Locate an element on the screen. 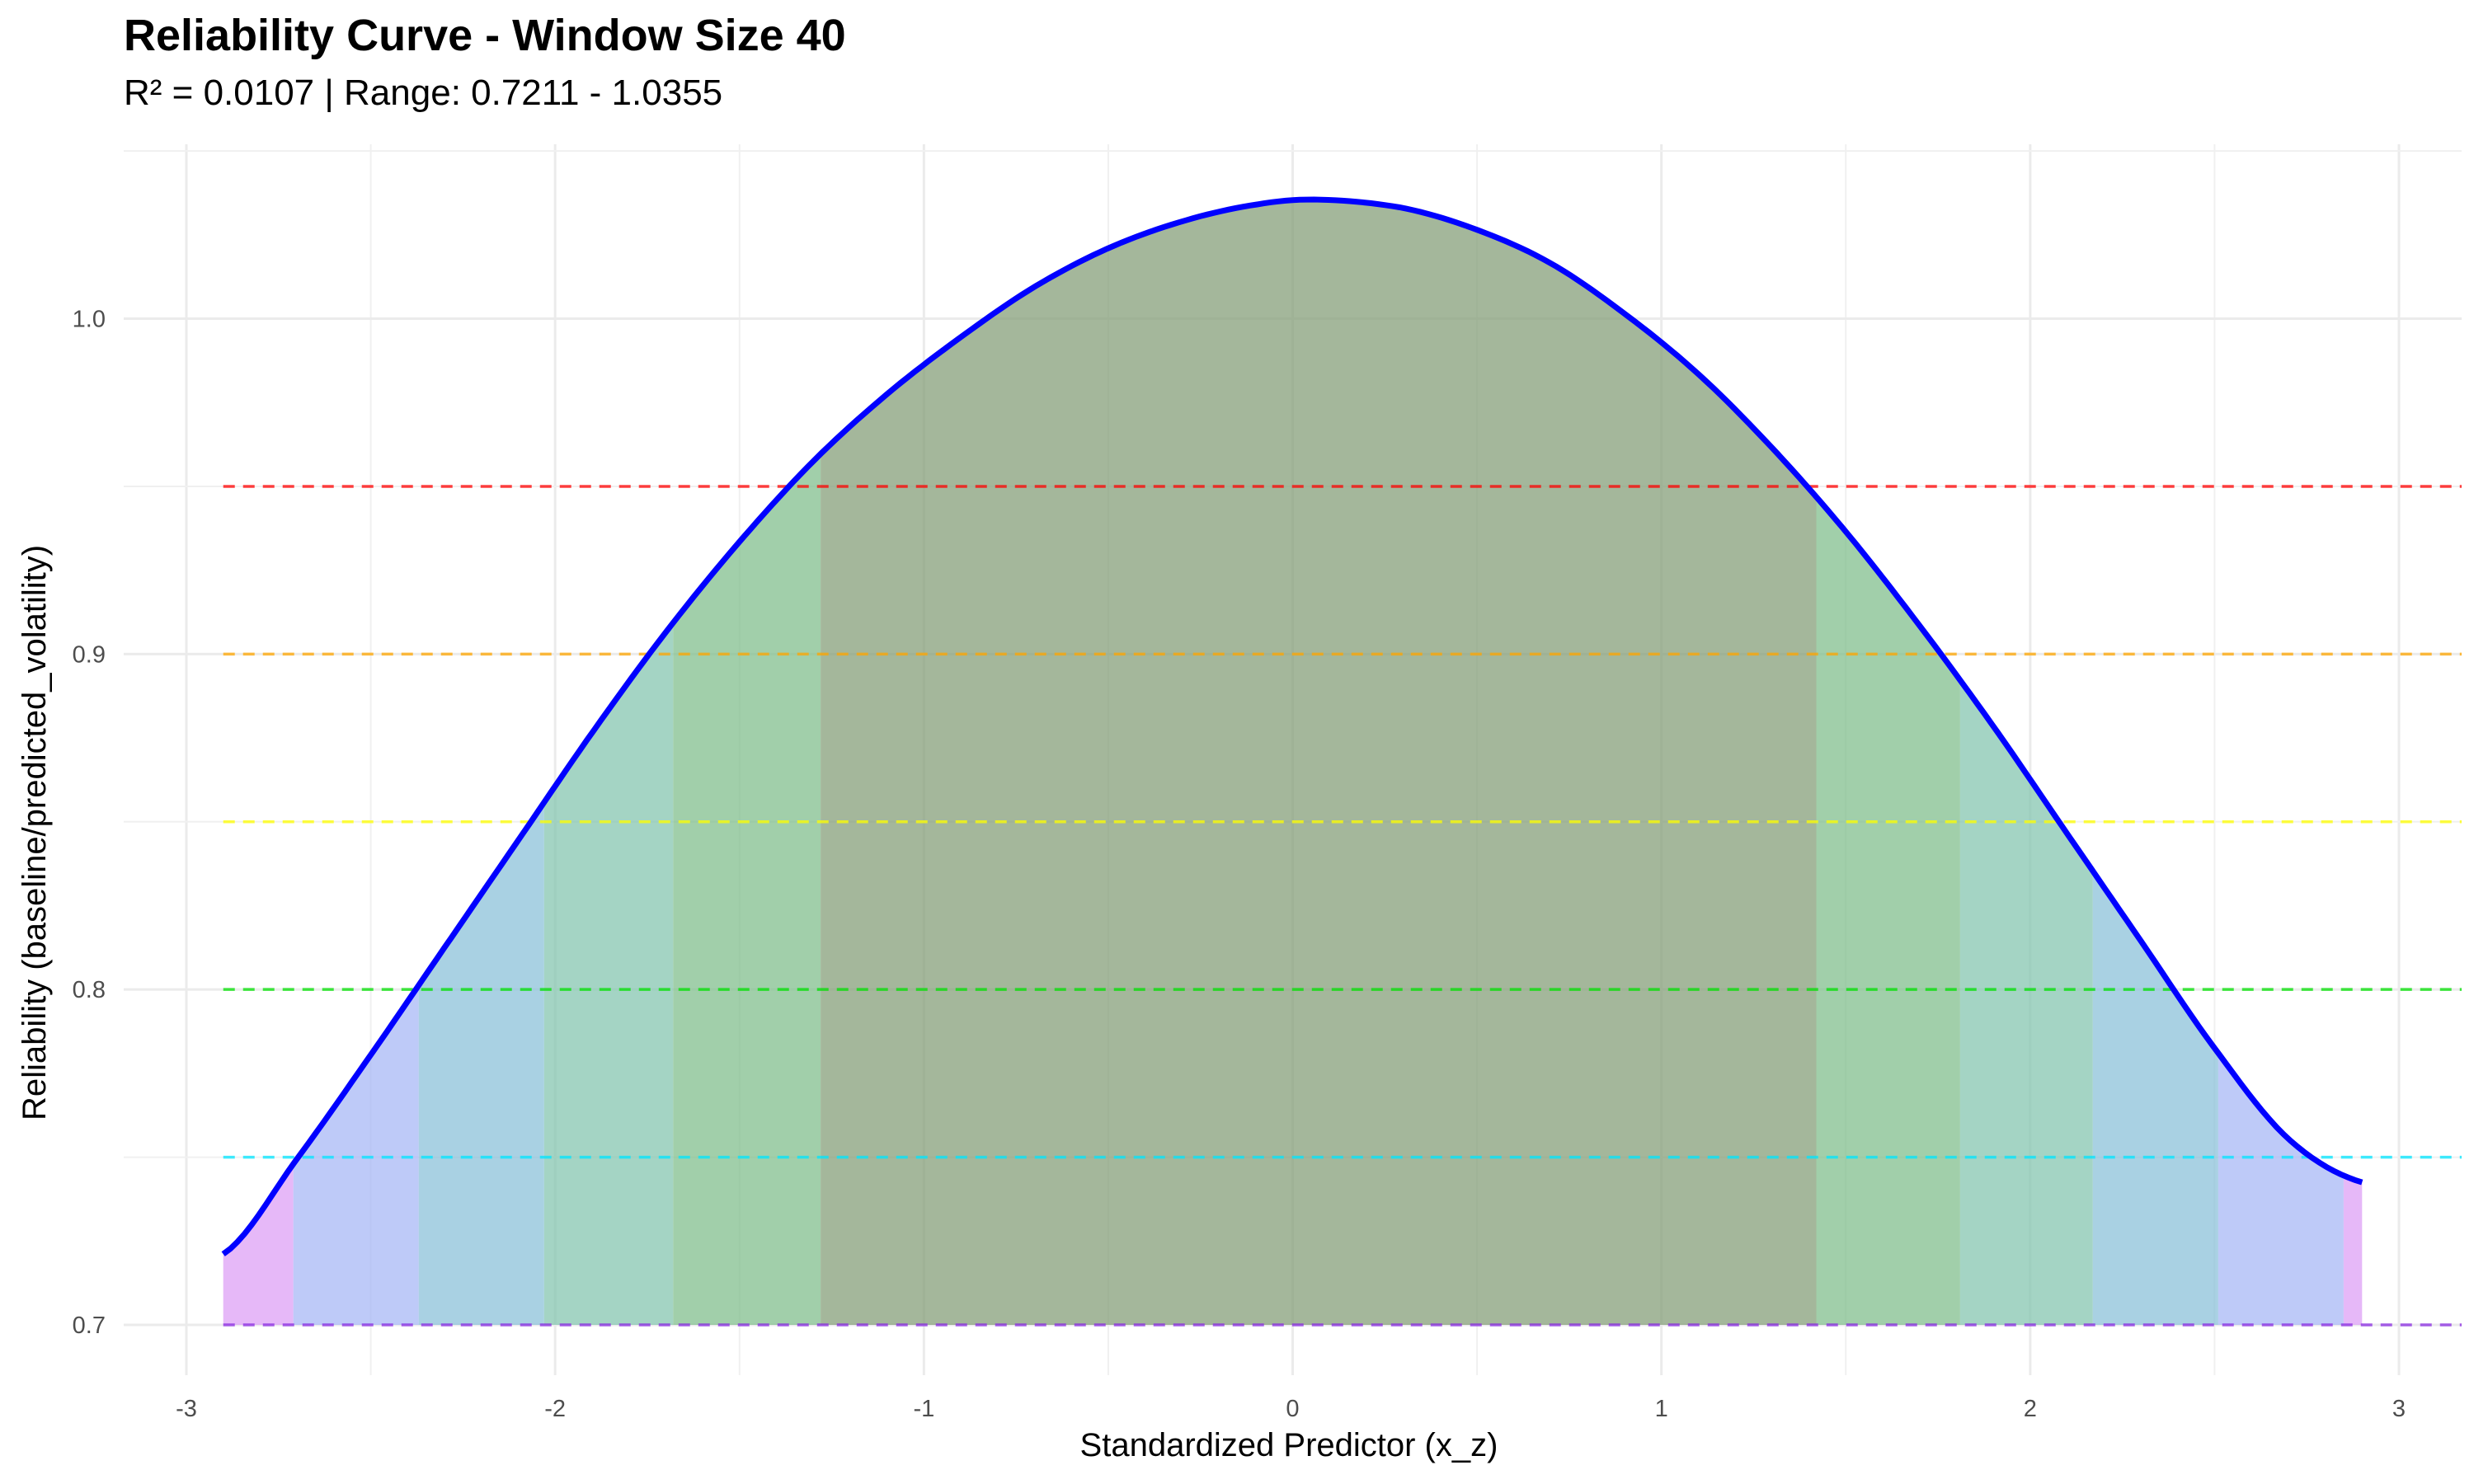  x-tick-label: -1 is located at coordinates (923, 1409).